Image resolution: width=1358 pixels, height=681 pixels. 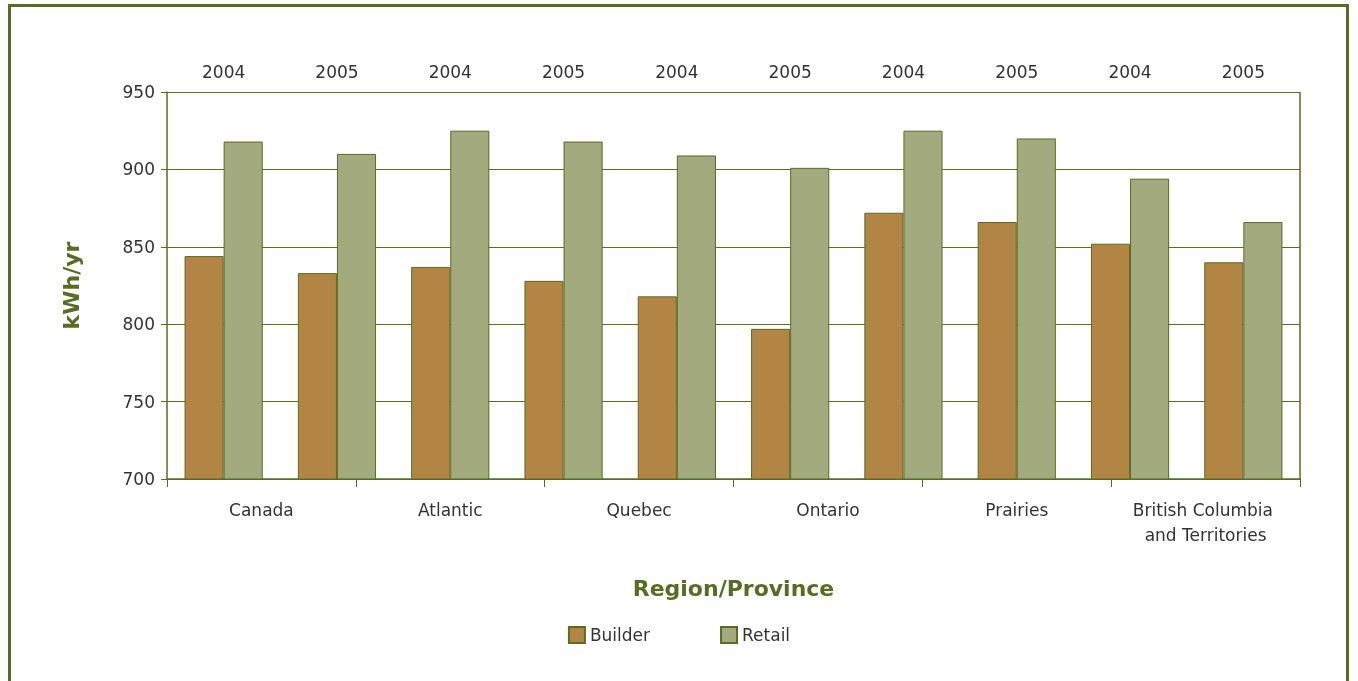 I want to click on y-axis-title: kWh/yr, so click(x=71, y=285).